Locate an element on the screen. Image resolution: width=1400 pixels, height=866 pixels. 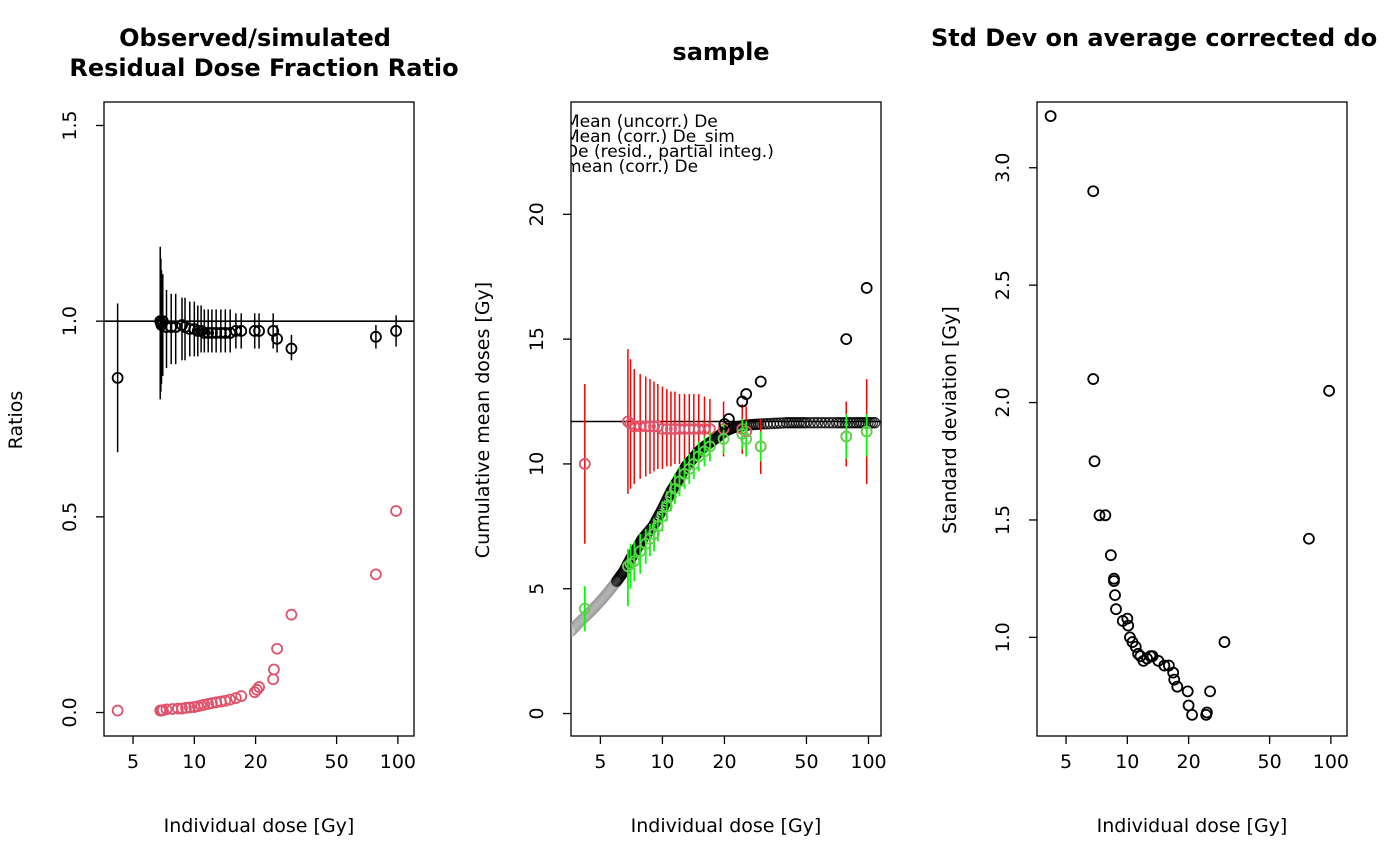
panel-1-title-line-2: Residual Dose Fraction Ratio is located at coordinates (263, 68).